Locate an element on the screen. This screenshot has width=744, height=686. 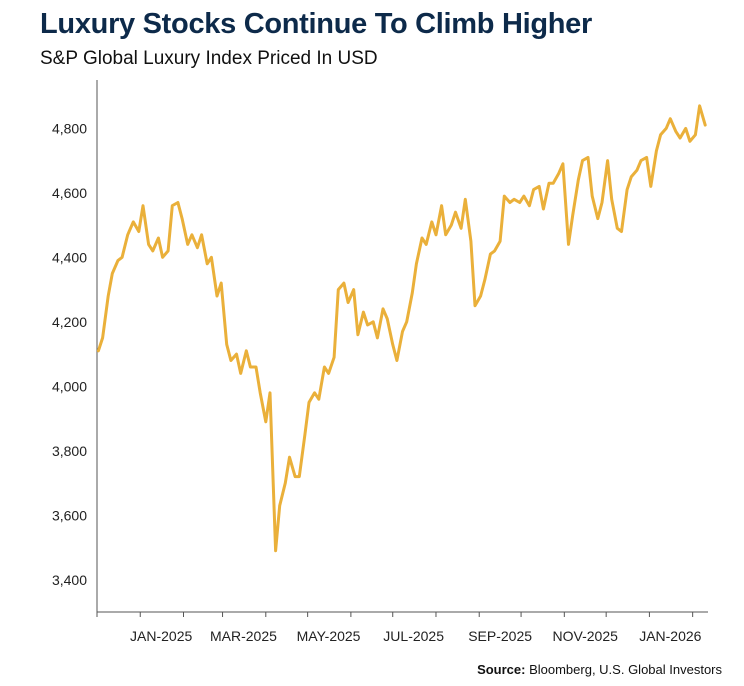
y-tick-label: 4,000 is located at coordinates (69, 386).